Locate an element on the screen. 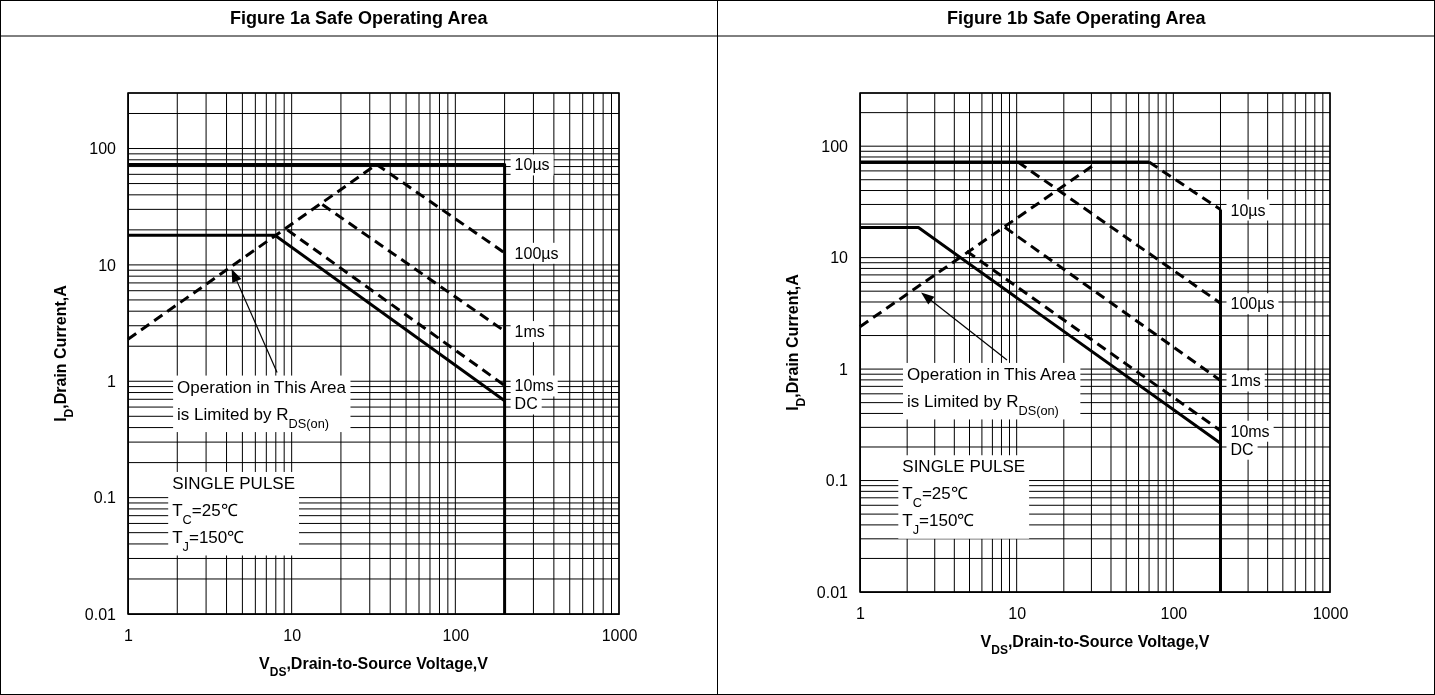 Image resolution: width=1435 pixels, height=695 pixels. chart-title: Figure 1a Safe Operating Area is located at coordinates (359, 18).